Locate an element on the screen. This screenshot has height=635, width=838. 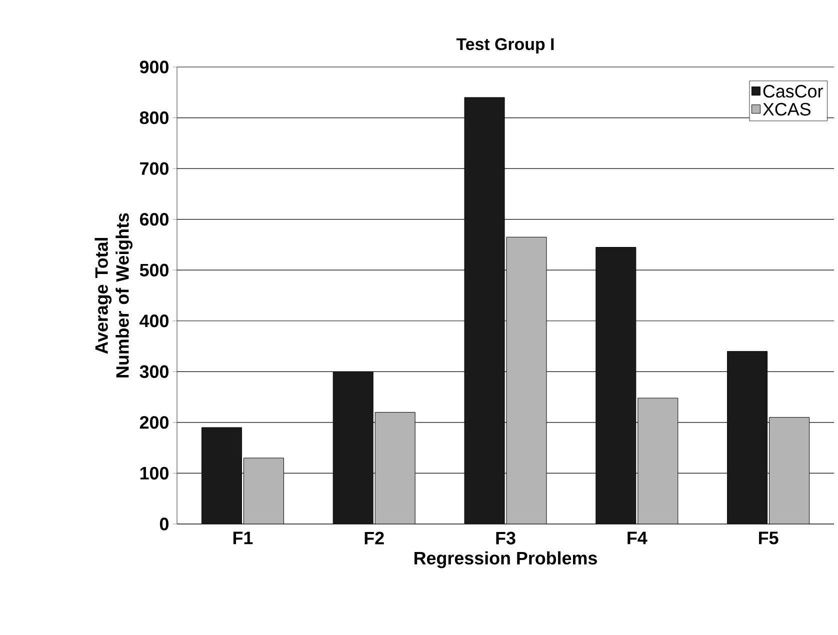
y-tick-label: 0 is located at coordinates (164, 524).